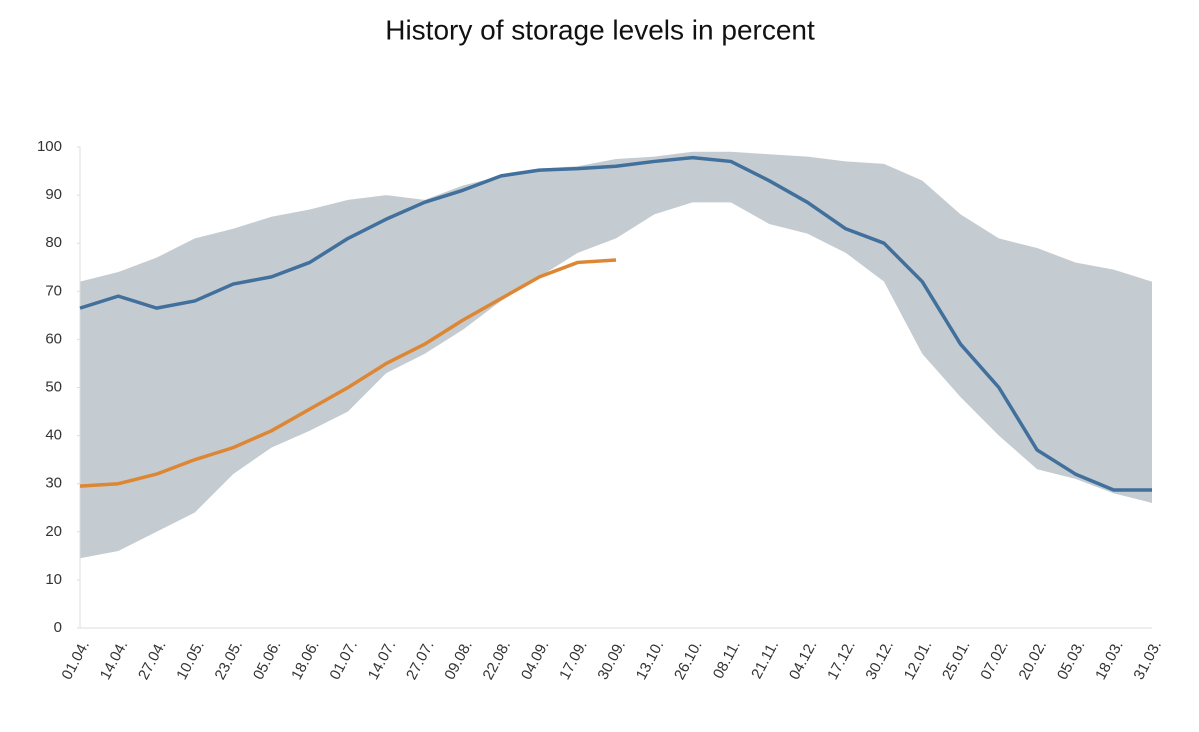 Image resolution: width=1199 pixels, height=732 pixels. Describe the element at coordinates (841, 660) in the screenshot. I see `x-tick-label: 17.12.` at that location.